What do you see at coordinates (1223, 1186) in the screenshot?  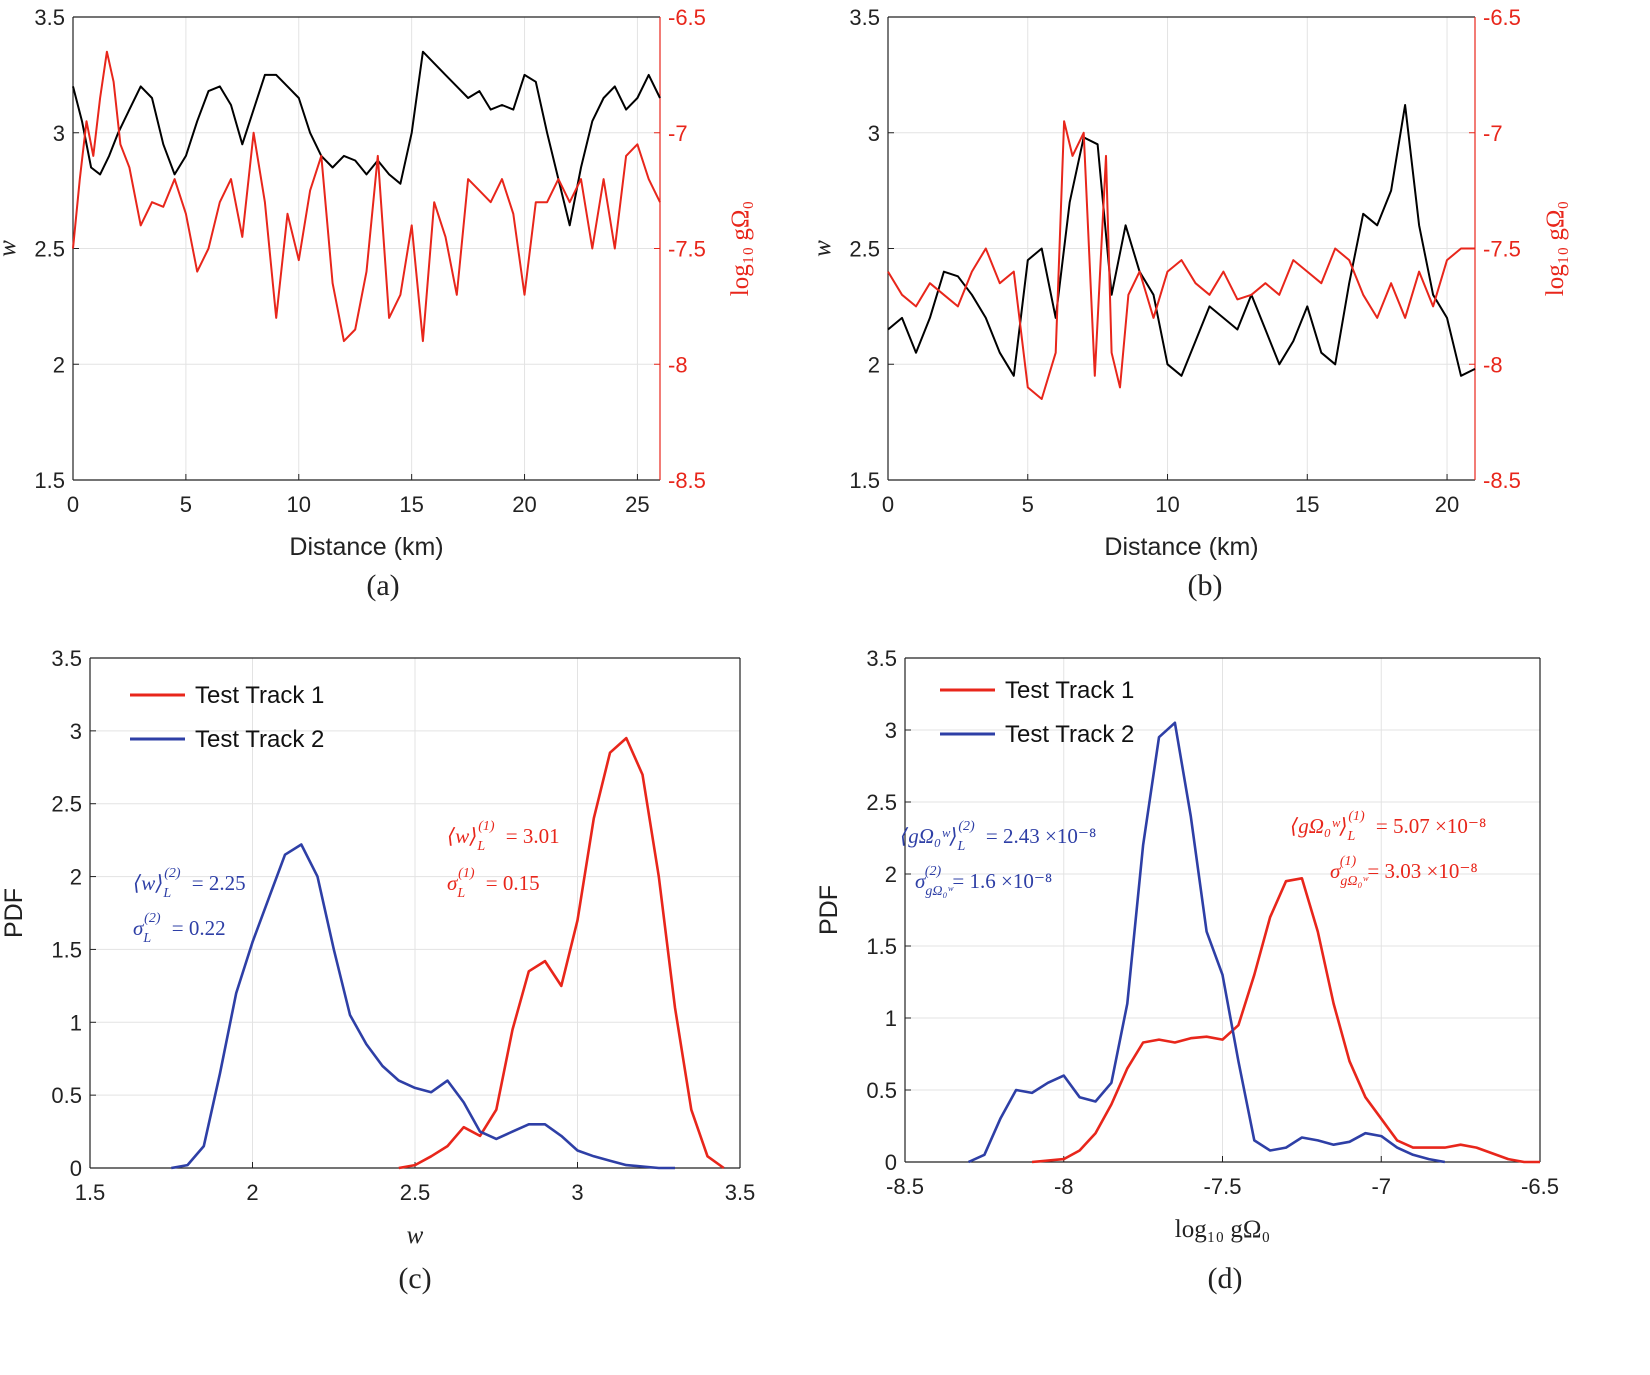 I see `x-tick-label: -7.5` at bounding box center [1223, 1186].